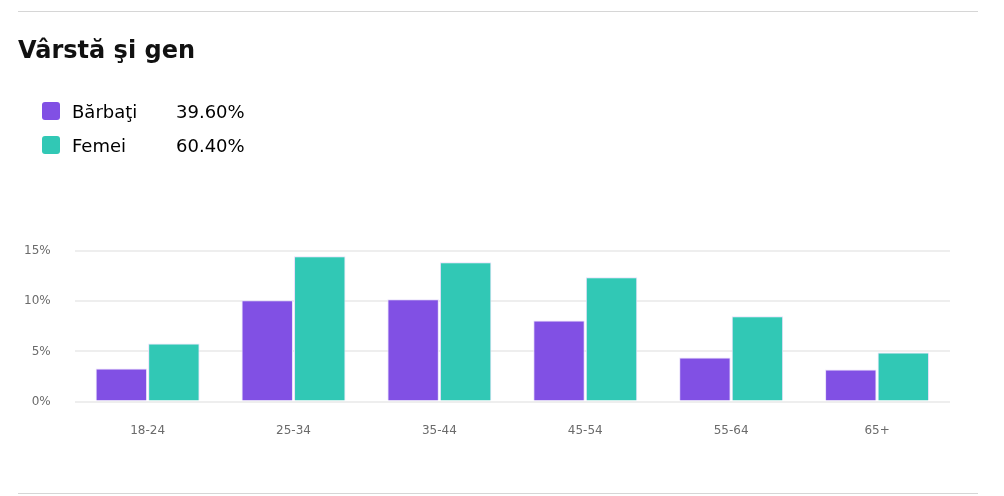 The height and width of the screenshot is (496, 1004). I want to click on text: 60.40%, so click(210, 145).